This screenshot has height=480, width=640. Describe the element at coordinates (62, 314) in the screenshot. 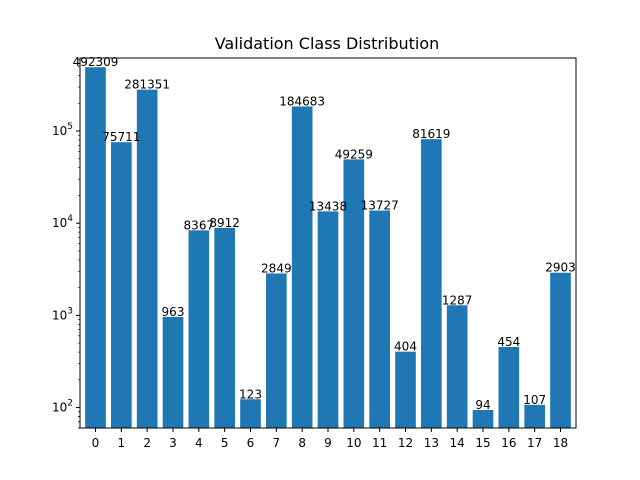

I see `y-tick-label-1000: 10³` at that location.